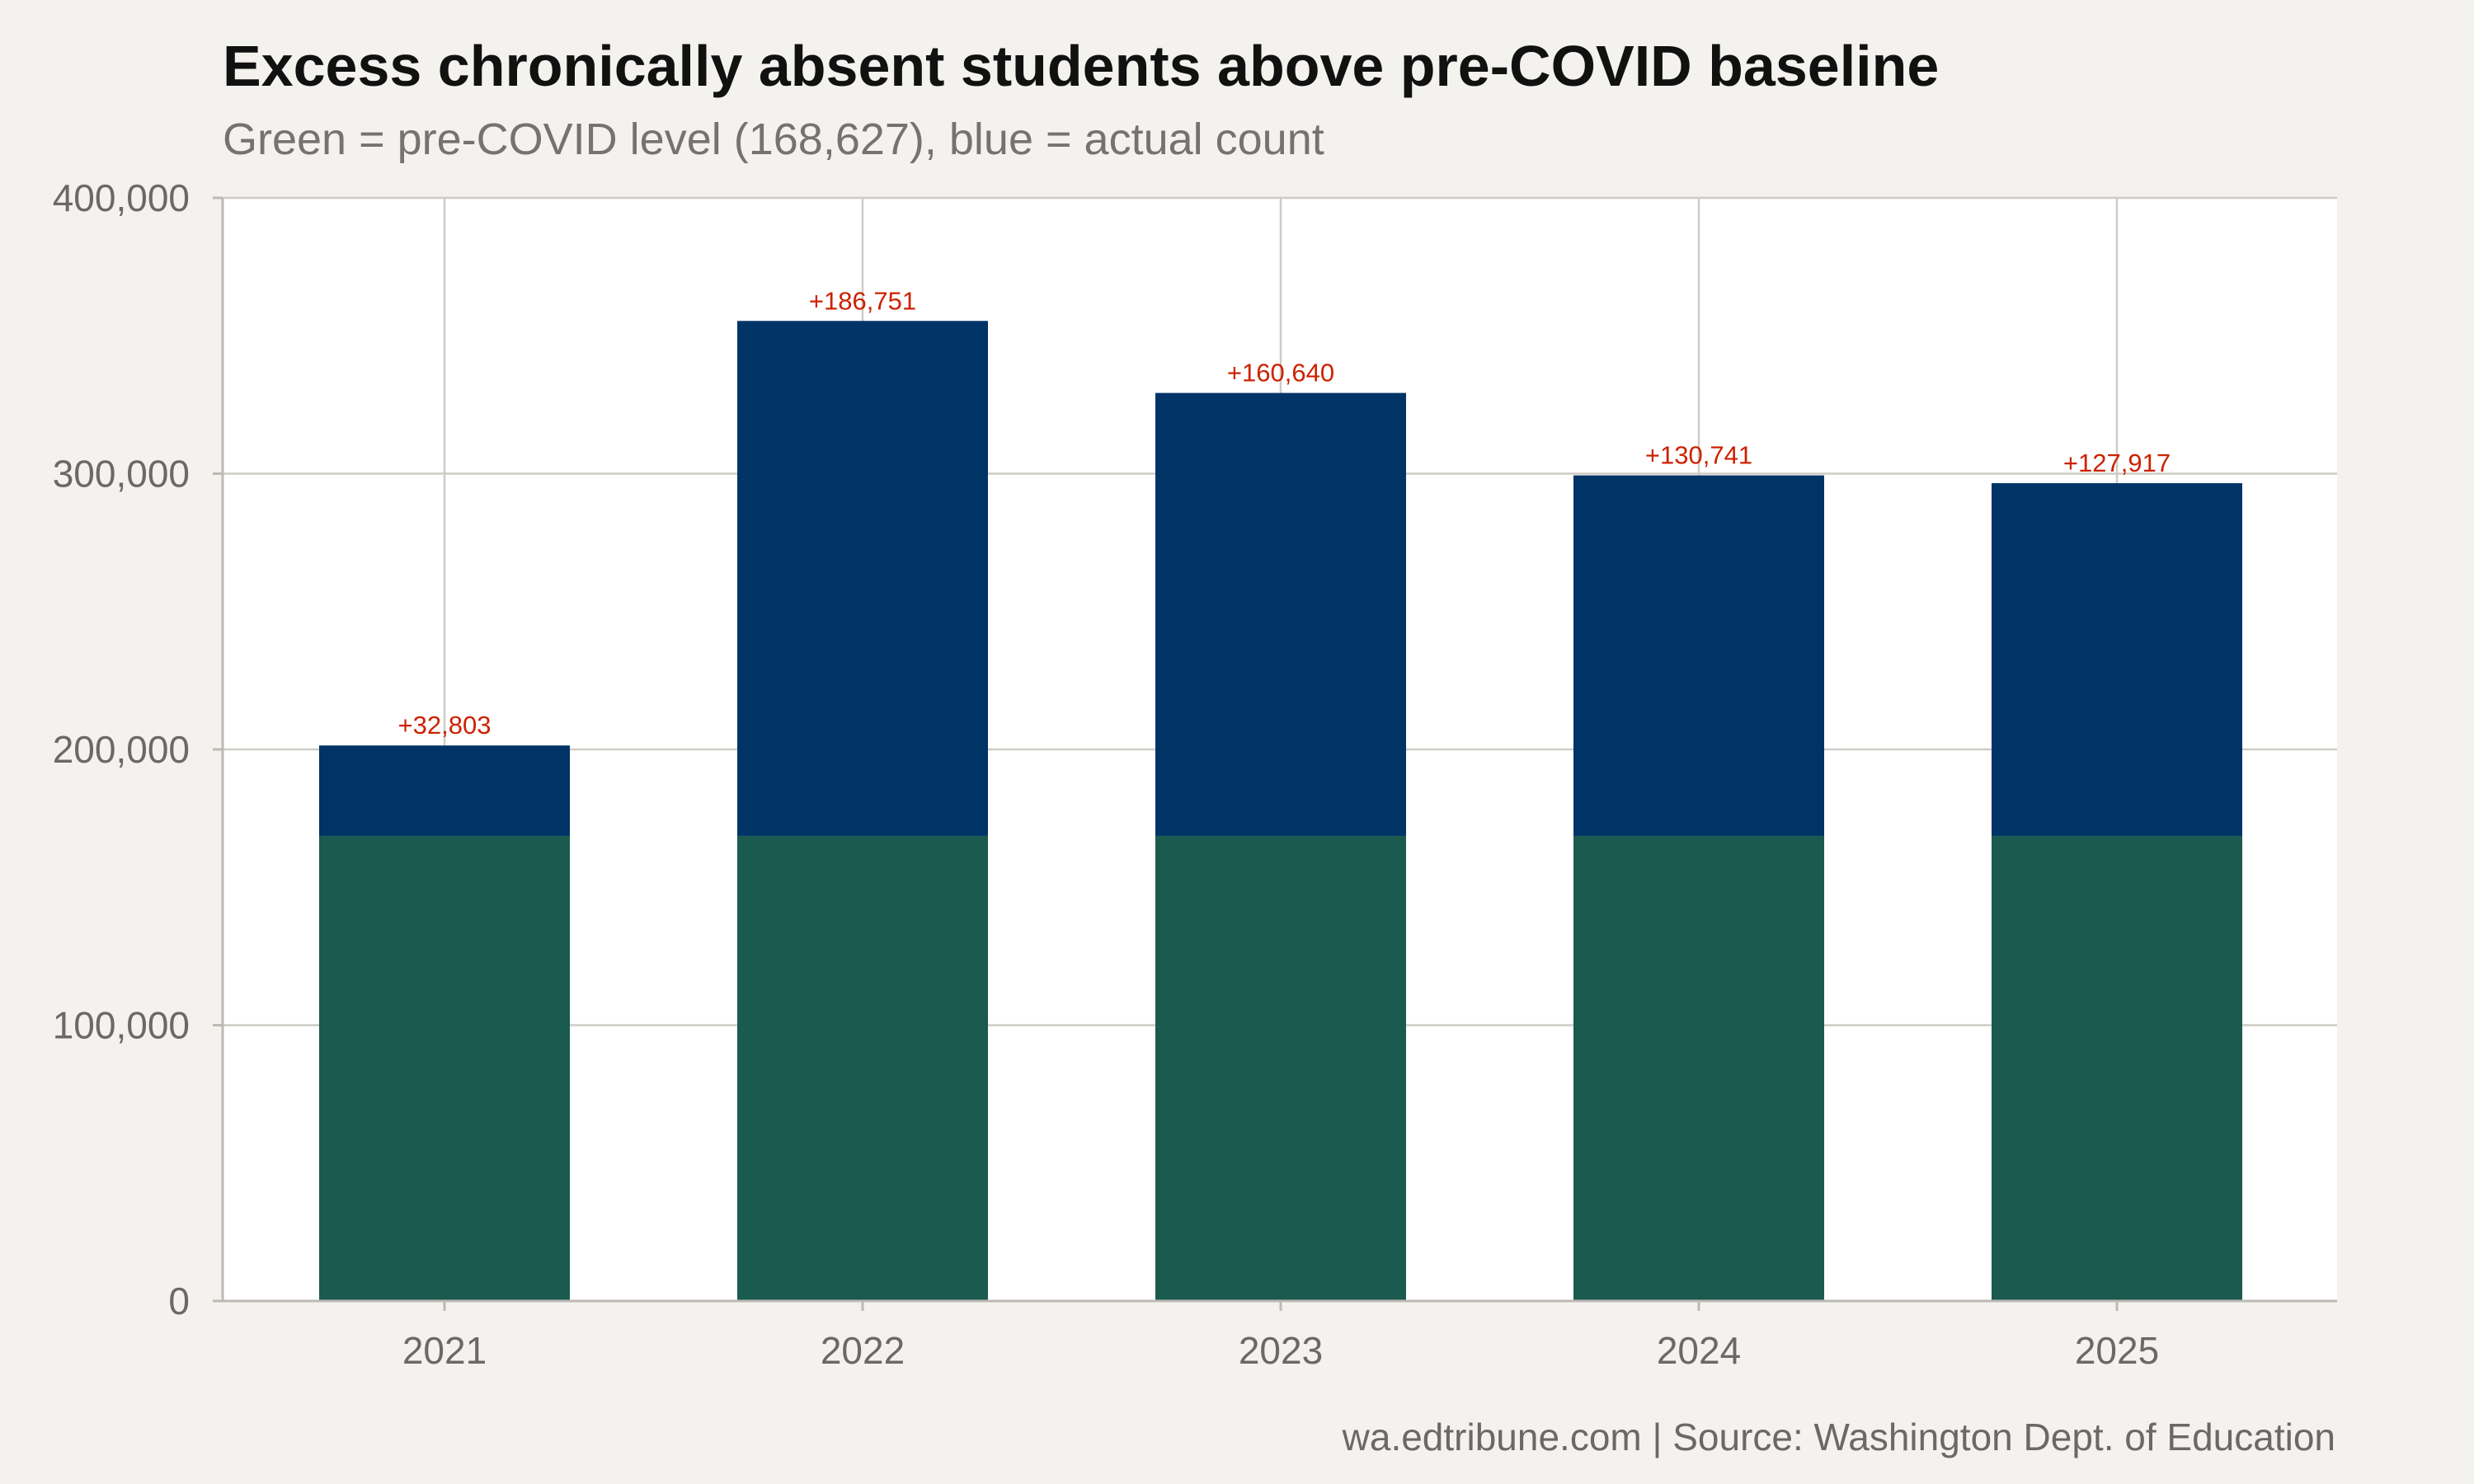 Image resolution: width=2474 pixels, height=1484 pixels. Describe the element at coordinates (121, 474) in the screenshot. I see `y-tick-label: 300,000` at that location.